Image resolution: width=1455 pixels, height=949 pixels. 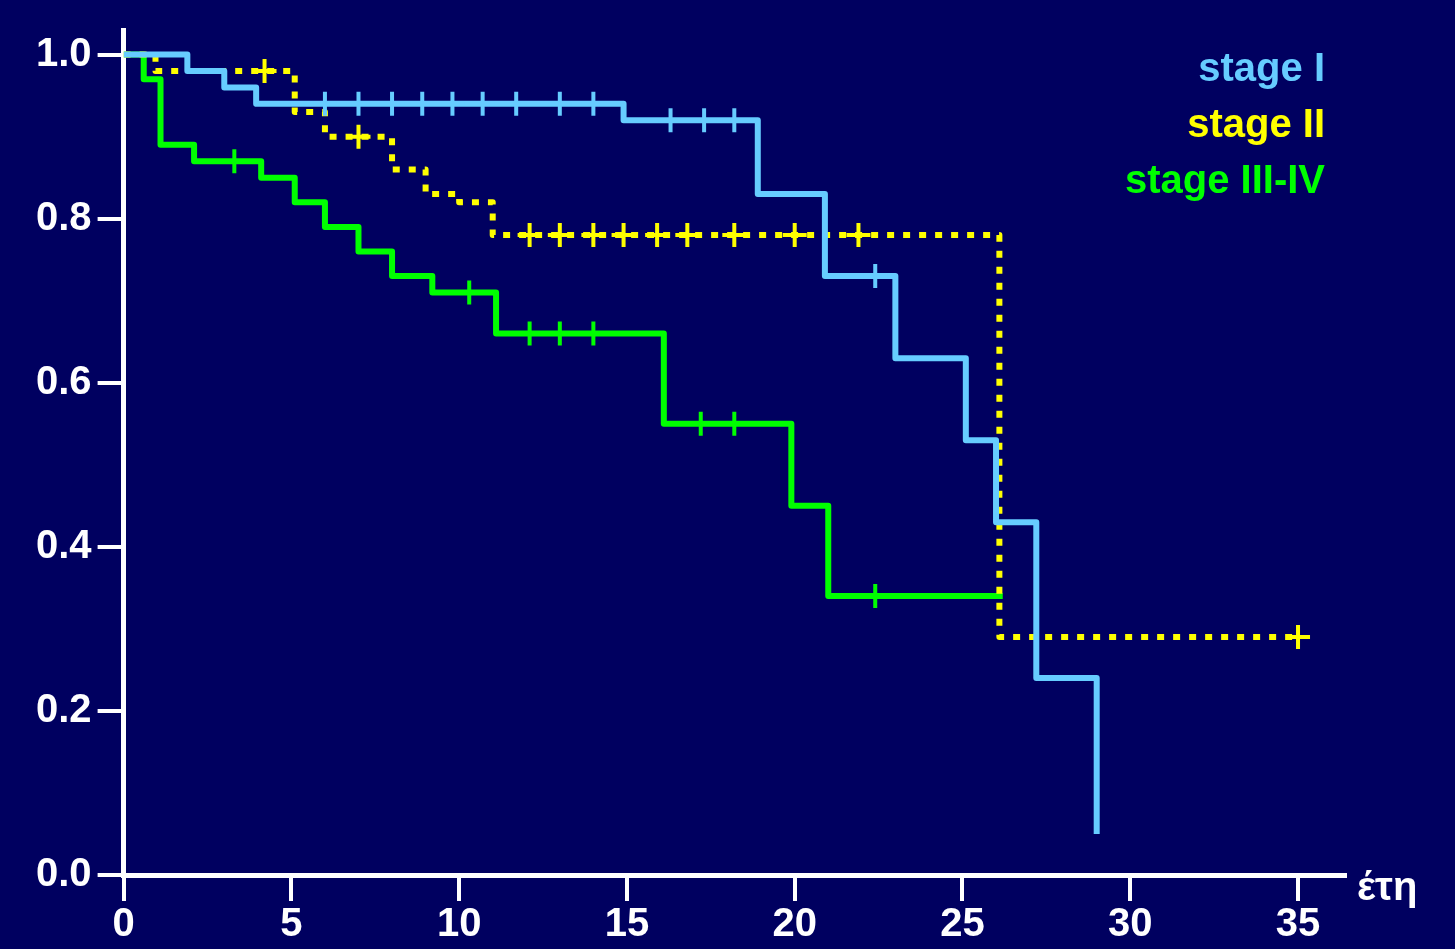 I want to click on x-tick-label: 35, so click(x=1298, y=922).